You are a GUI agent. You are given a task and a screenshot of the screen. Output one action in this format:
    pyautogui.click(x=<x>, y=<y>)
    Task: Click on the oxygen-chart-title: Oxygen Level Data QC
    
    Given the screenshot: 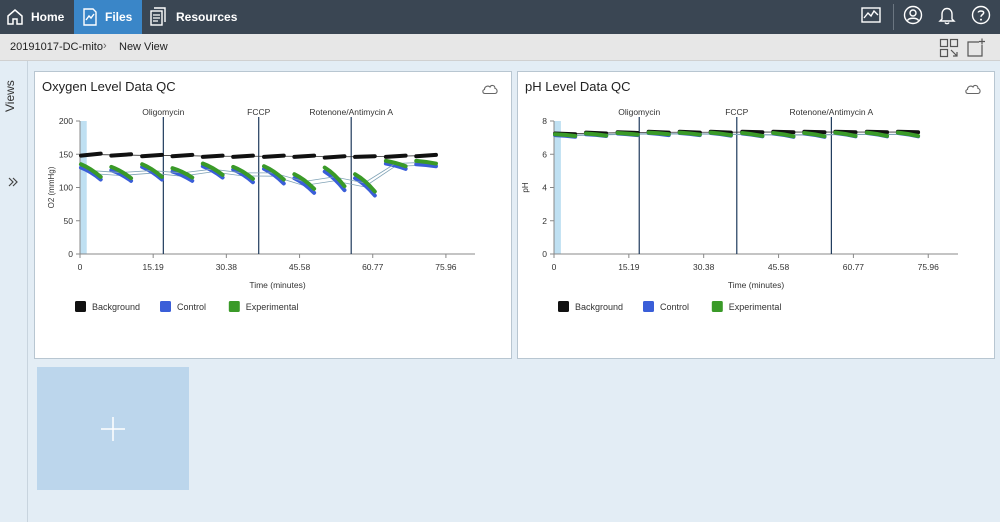 What is the action you would take?
    pyautogui.click(x=109, y=86)
    